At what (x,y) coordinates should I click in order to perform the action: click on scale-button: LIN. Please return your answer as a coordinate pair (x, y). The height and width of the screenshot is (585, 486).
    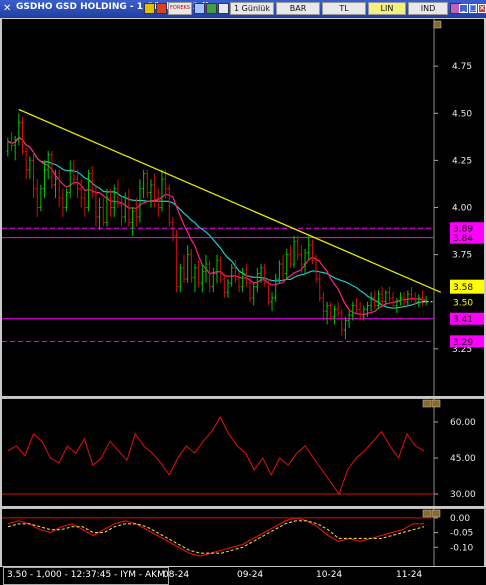
    Looking at the image, I should click on (387, 8).